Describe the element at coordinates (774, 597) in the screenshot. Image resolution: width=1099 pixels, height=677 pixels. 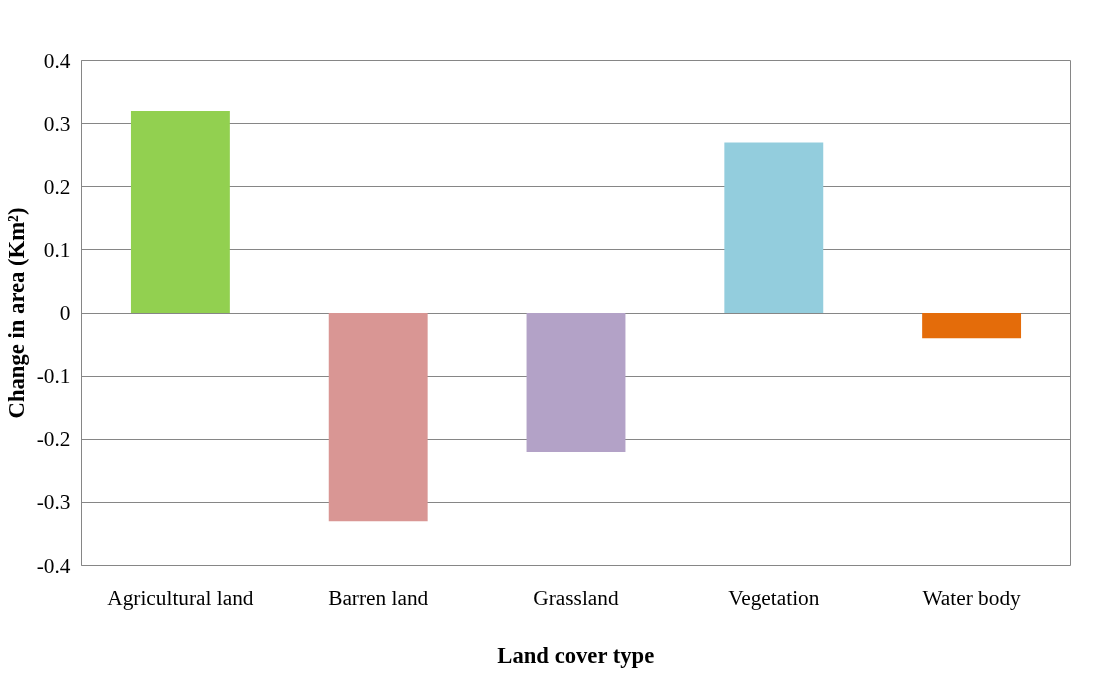
I see `x-tick-label: Vegetation` at that location.